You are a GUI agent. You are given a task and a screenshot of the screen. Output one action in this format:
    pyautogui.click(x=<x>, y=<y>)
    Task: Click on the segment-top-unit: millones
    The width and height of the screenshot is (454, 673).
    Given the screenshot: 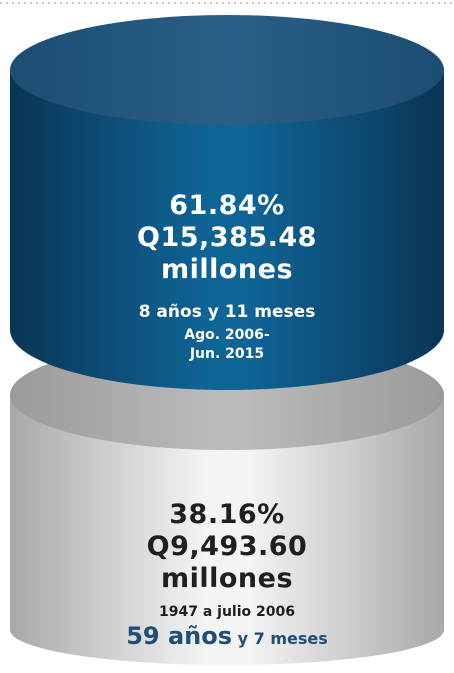 What is the action you would take?
    pyautogui.click(x=227, y=269)
    